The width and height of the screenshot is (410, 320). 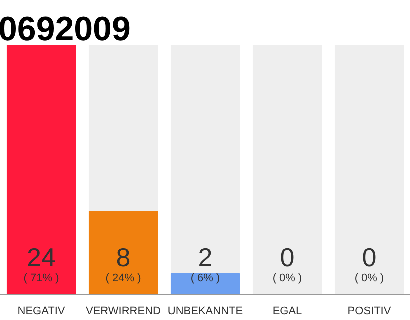 I want to click on annotation: ( 71% ), so click(x=42, y=278).